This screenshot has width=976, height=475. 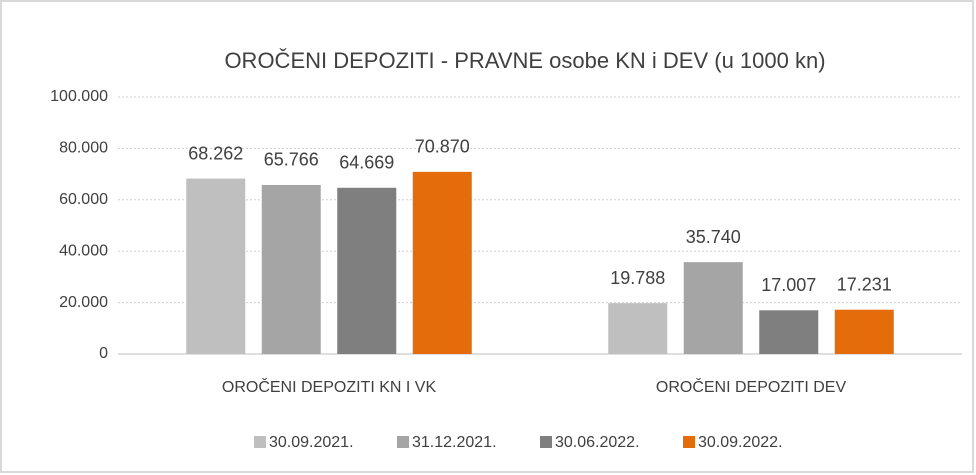 I want to click on value-label: 35.740, so click(x=713, y=237).